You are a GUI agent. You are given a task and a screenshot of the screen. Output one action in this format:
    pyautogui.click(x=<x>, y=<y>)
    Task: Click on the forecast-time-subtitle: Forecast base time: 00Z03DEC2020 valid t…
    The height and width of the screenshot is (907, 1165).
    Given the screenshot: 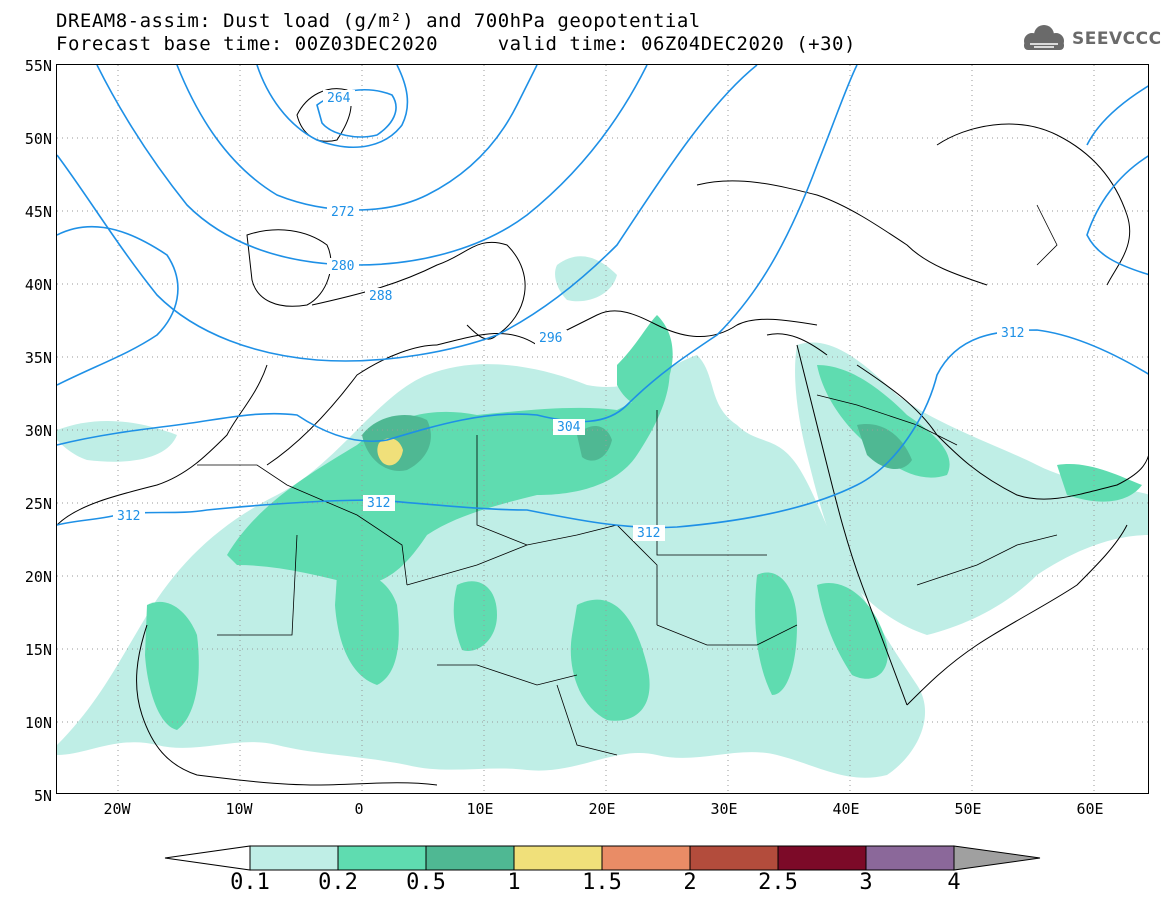 What is the action you would take?
    pyautogui.click(x=456, y=44)
    